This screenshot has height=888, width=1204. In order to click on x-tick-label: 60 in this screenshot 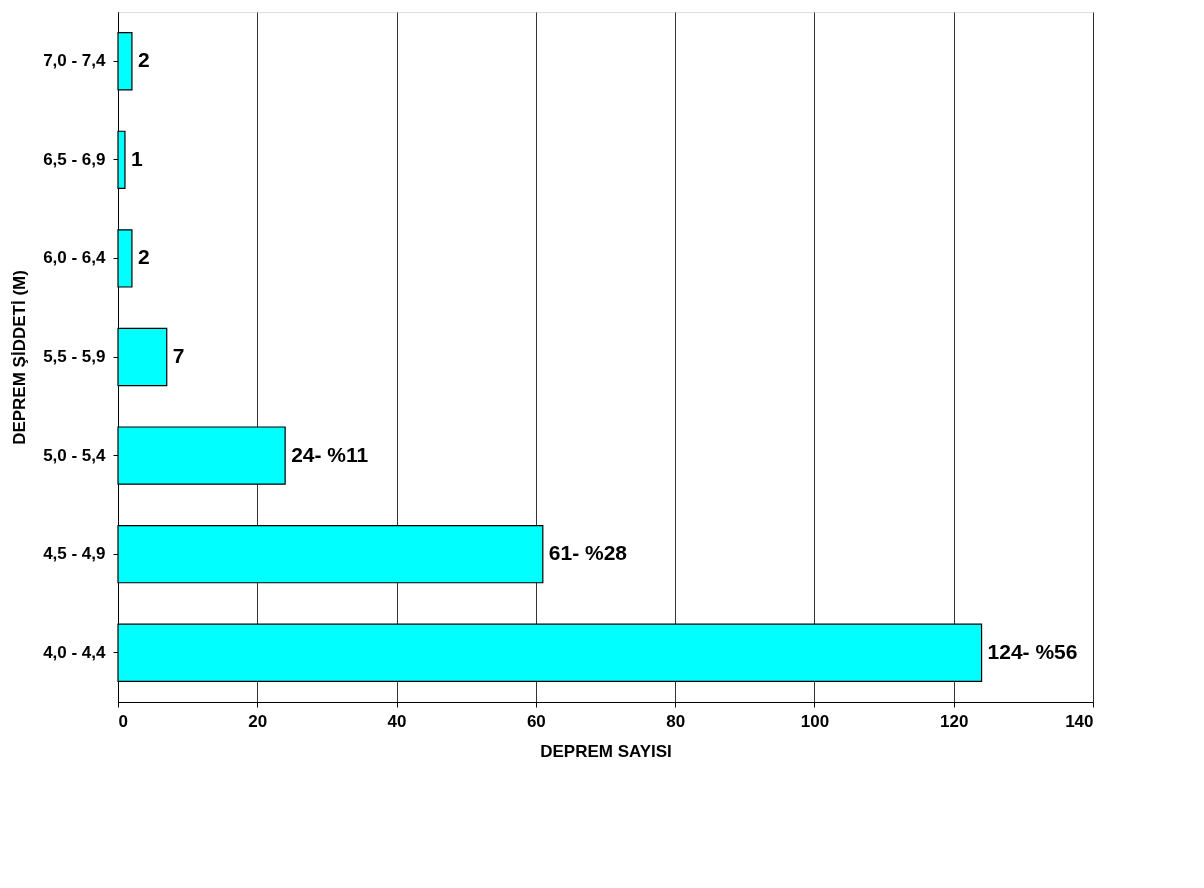, I will do `click(536, 721)`.